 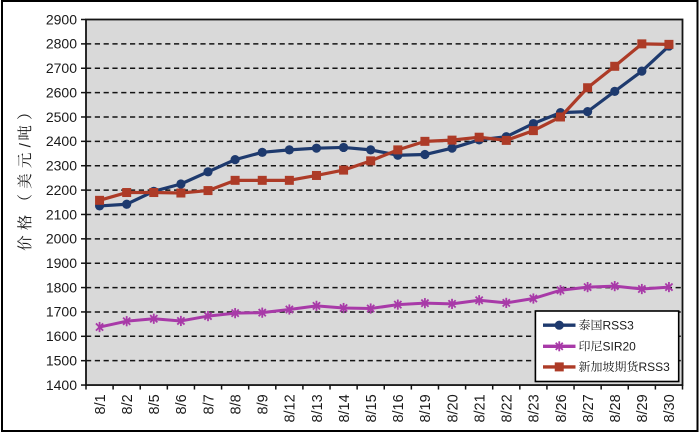 What do you see at coordinates (236, 404) in the screenshot?
I see `svg-text: 8/8` at bounding box center [236, 404].